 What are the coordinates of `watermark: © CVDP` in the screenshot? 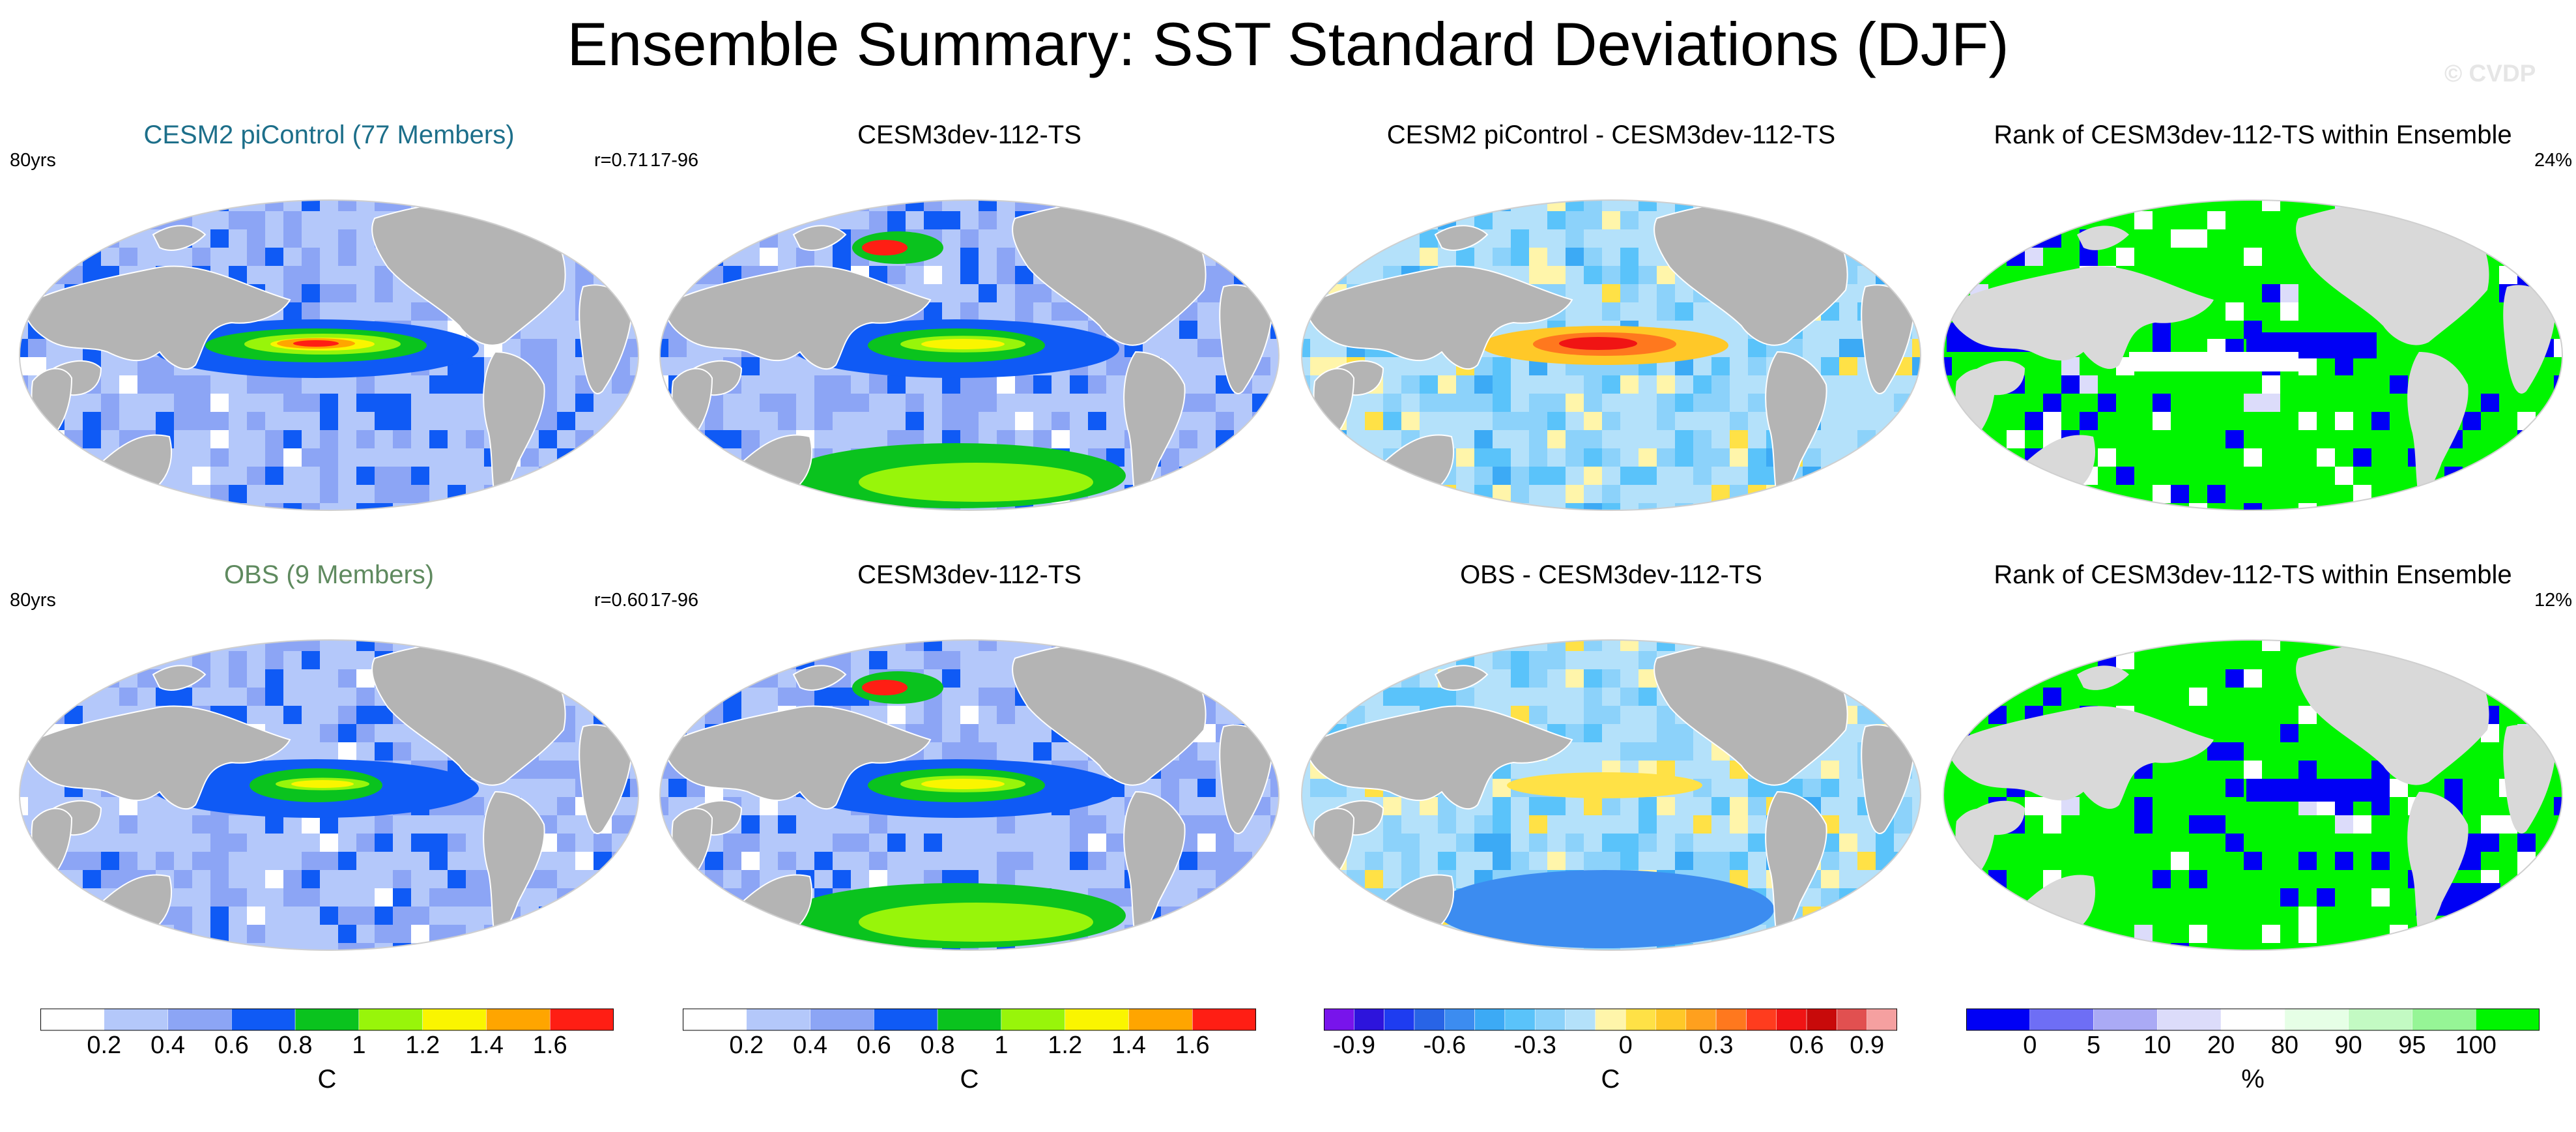 It's located at (2490, 74).